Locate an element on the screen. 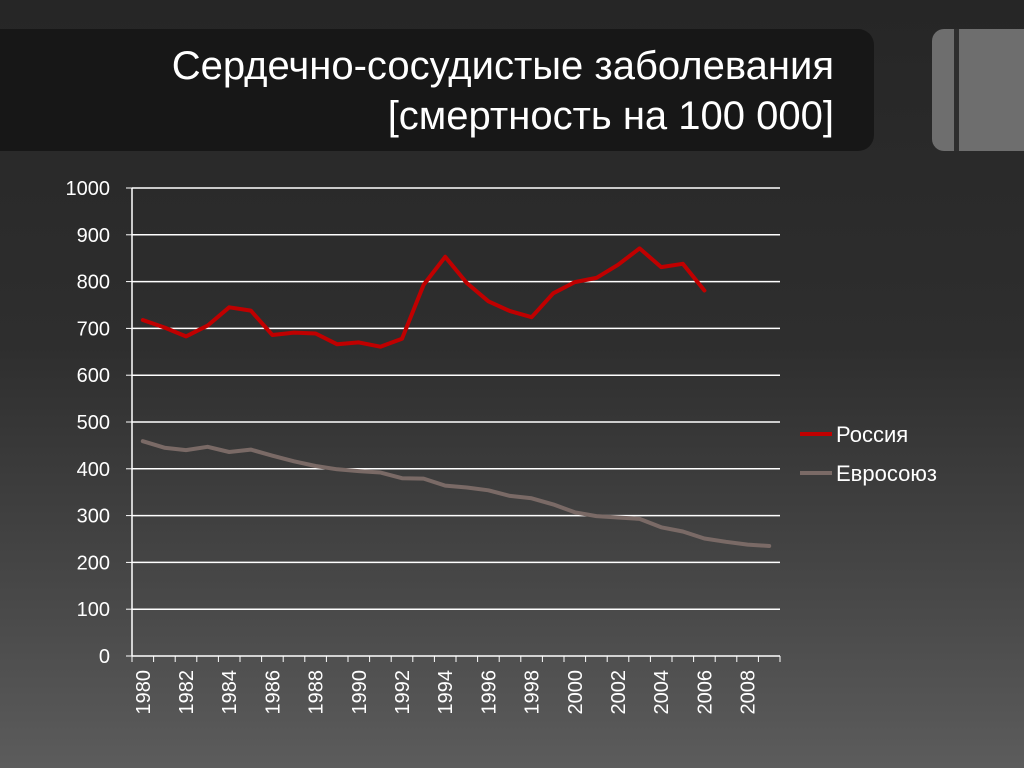  y-tick-label-300: 300 is located at coordinates (93, 517).